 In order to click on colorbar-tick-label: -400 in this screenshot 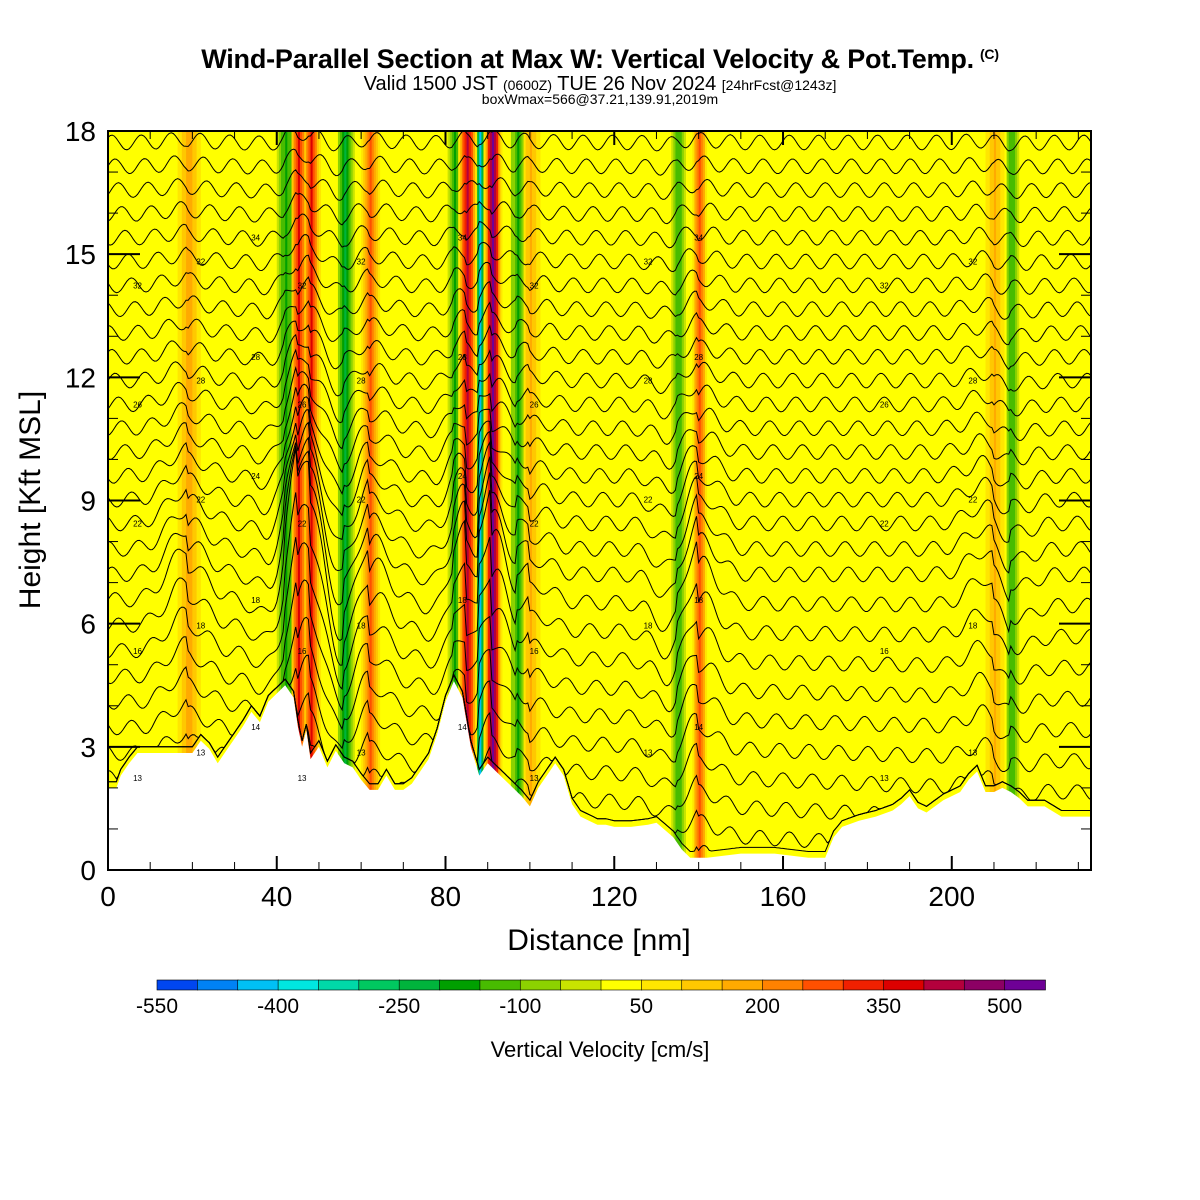, I will do `click(278, 1006)`.